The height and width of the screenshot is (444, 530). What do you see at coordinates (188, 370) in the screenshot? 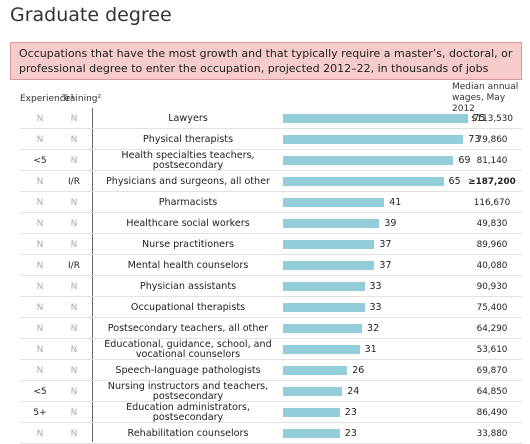
I see `occupation: Speech-language pathologists` at bounding box center [188, 370].